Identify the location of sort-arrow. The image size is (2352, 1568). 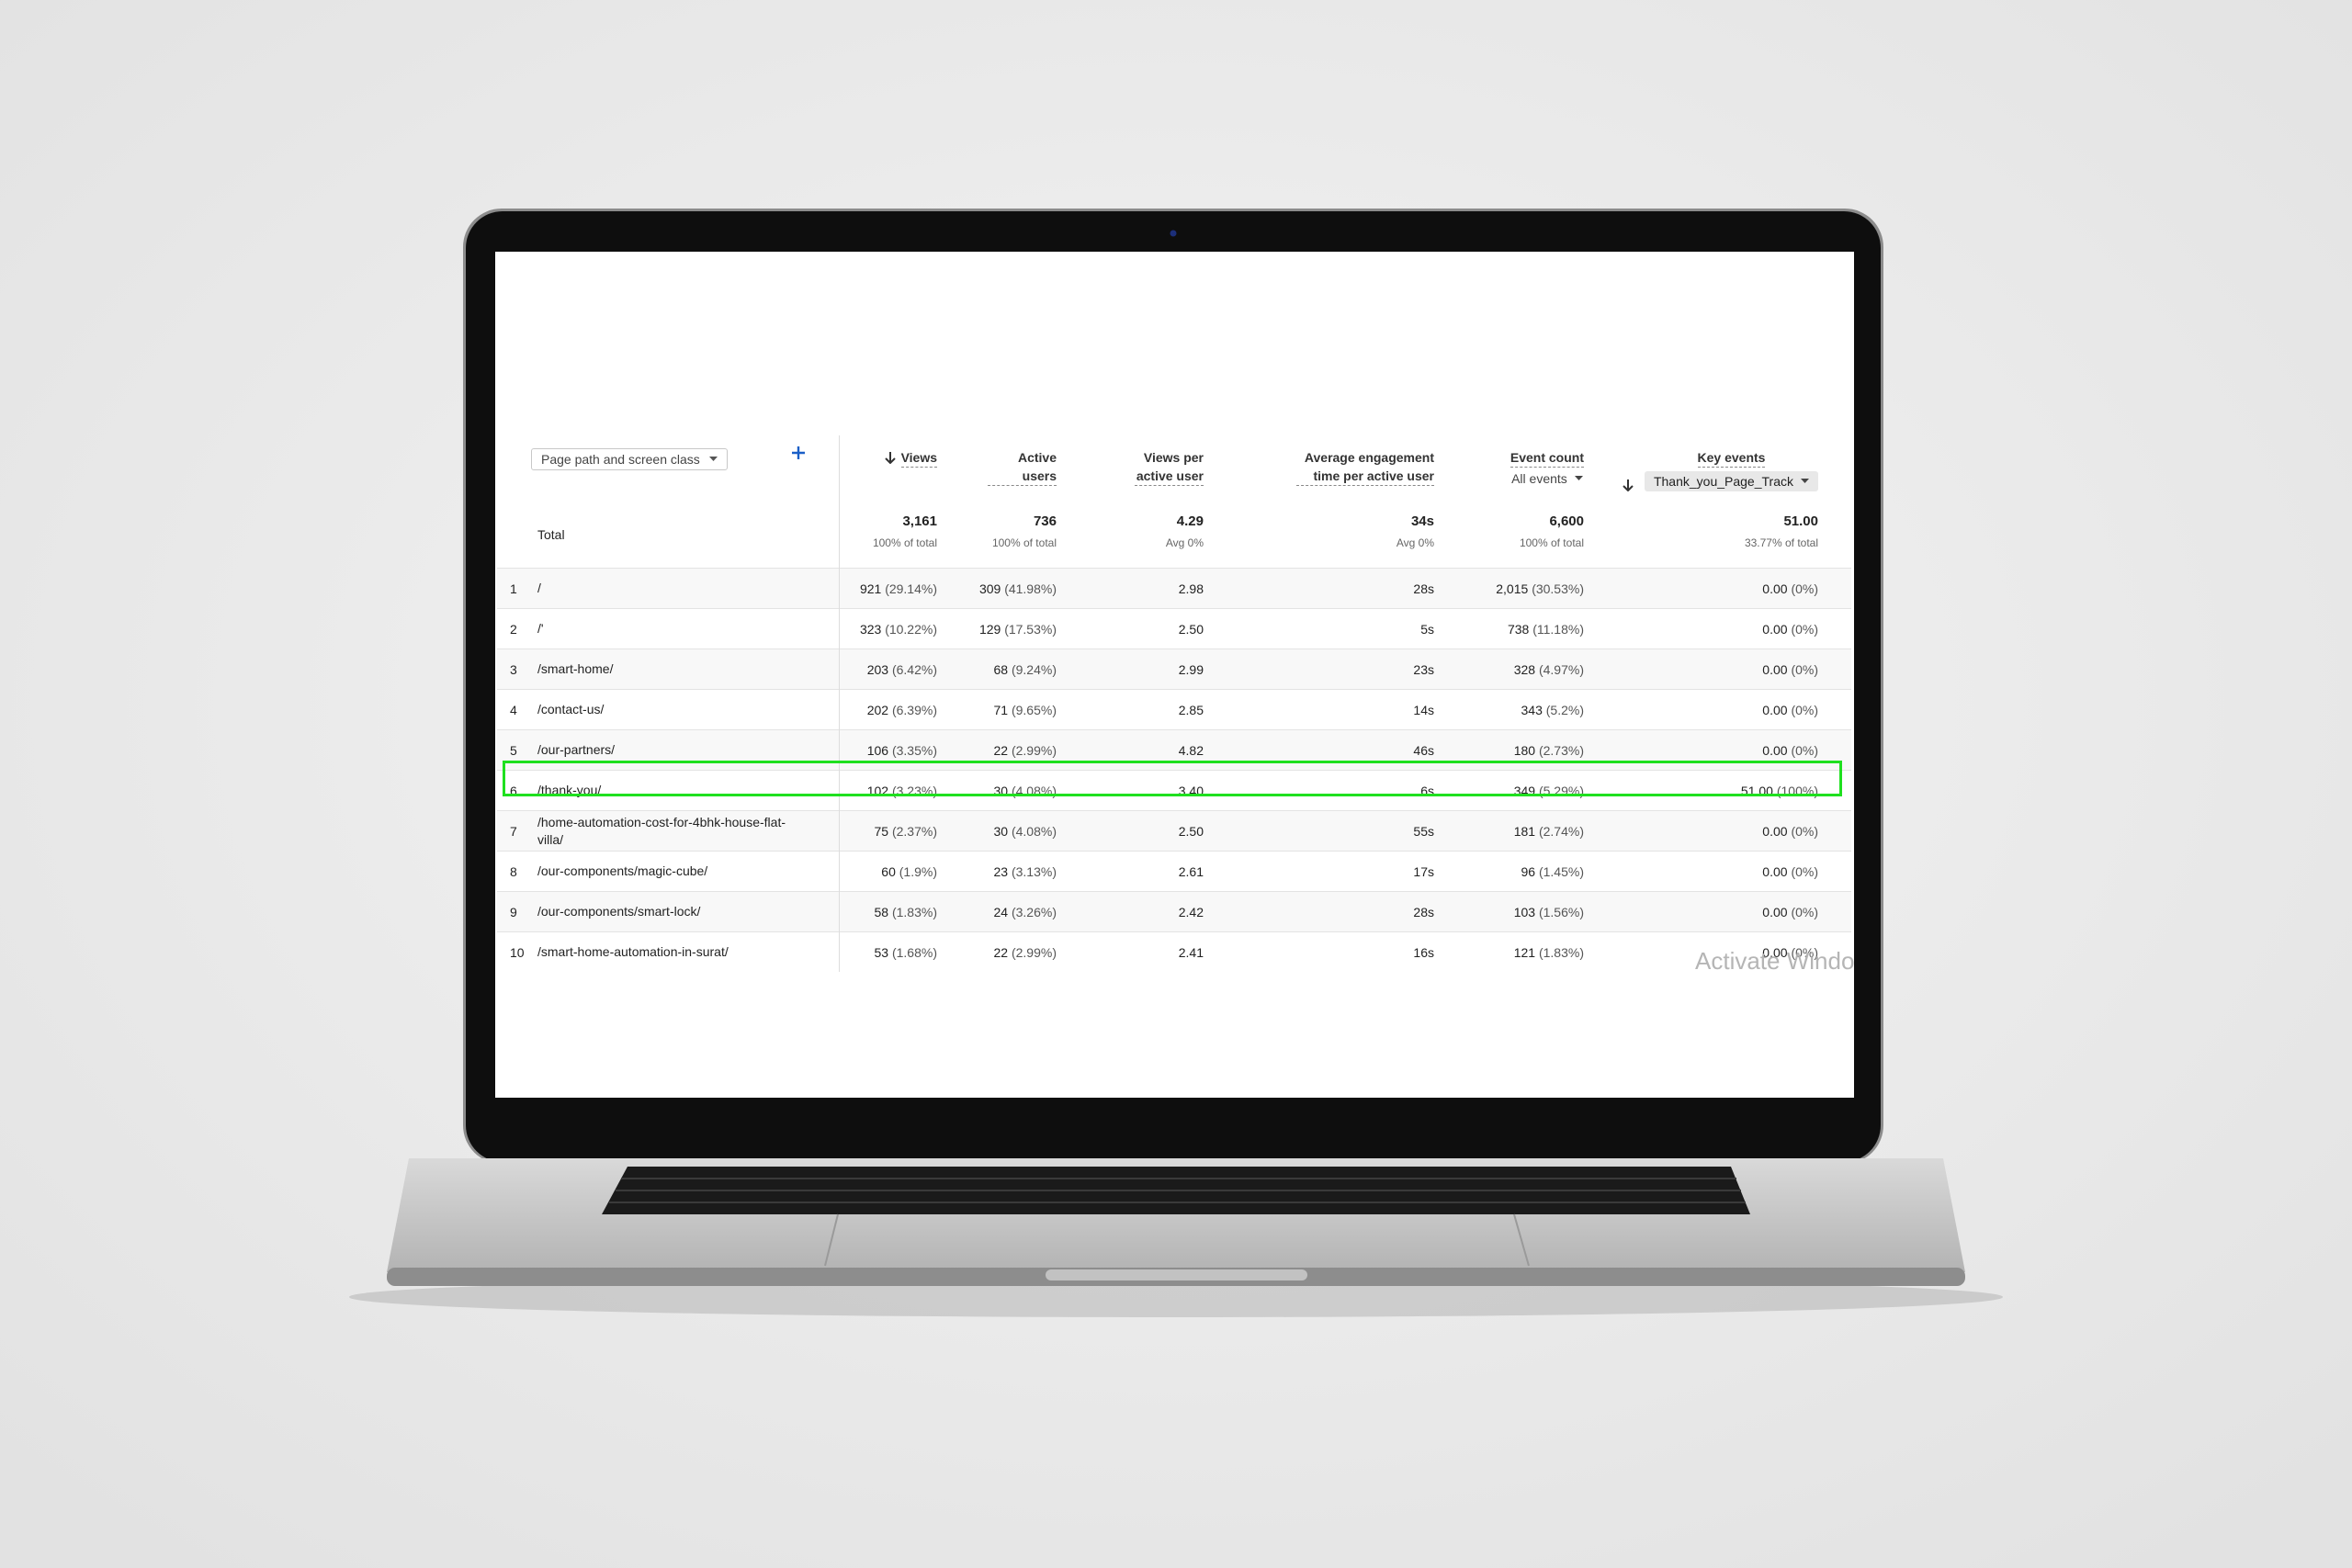
(1628, 485).